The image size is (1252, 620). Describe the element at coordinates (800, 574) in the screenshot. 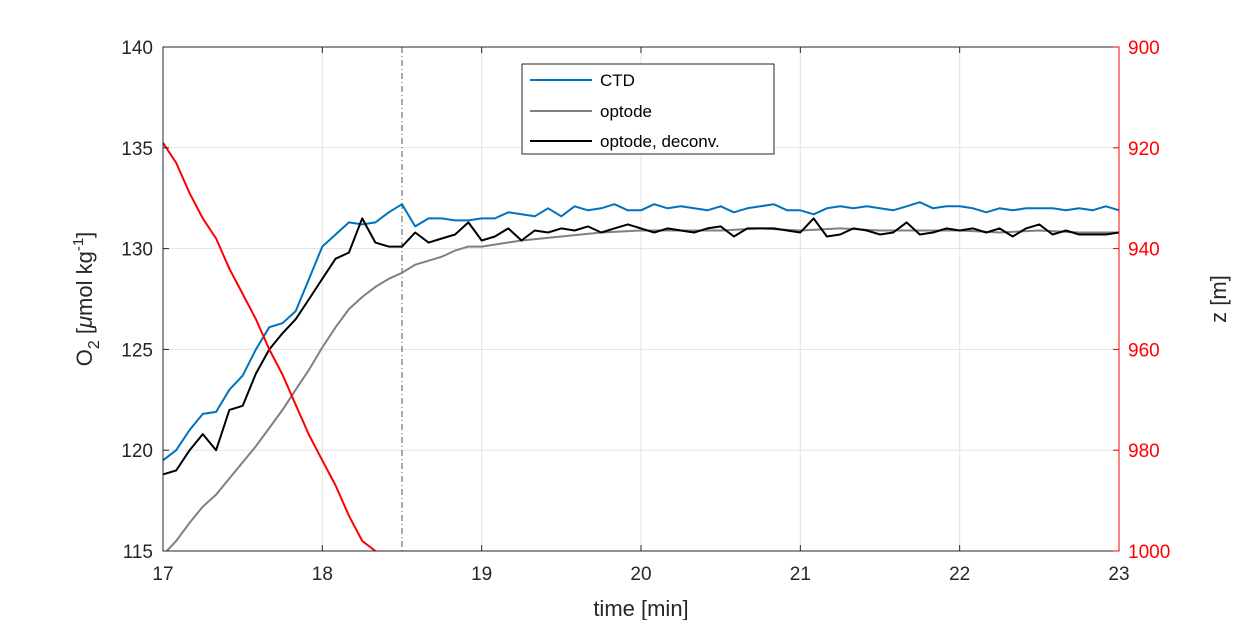

I see `x-tick-label: 21` at that location.